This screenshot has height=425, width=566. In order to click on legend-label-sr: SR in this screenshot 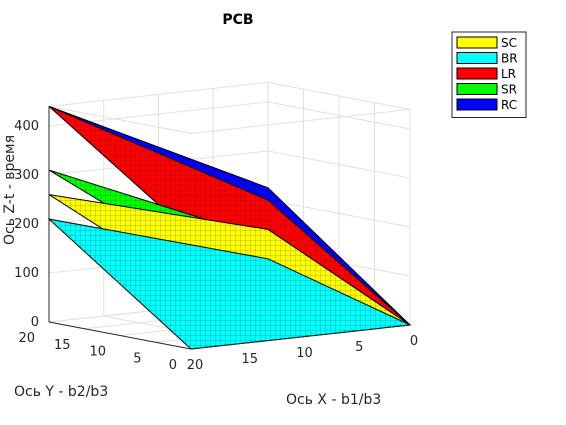, I will do `click(509, 90)`.